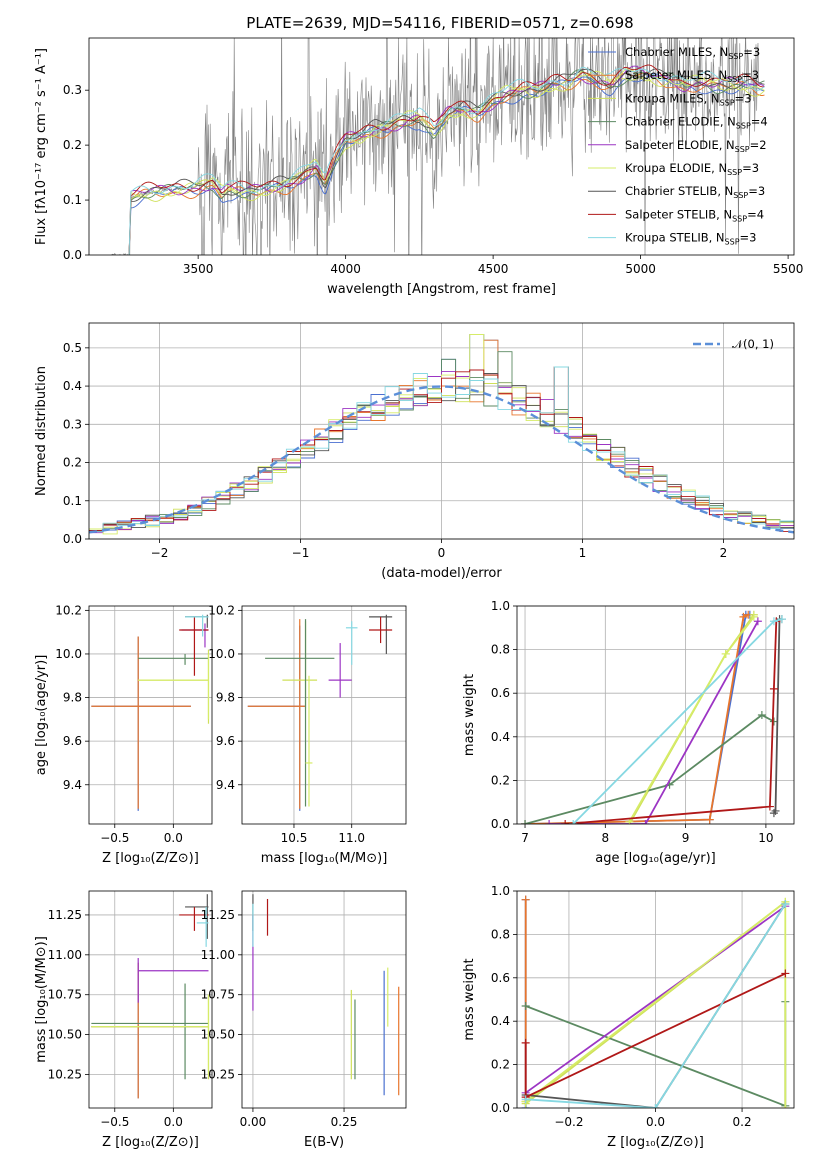  I want to click on x-axis-label: mass [log₁₀(M/M⊙)], so click(324, 858).